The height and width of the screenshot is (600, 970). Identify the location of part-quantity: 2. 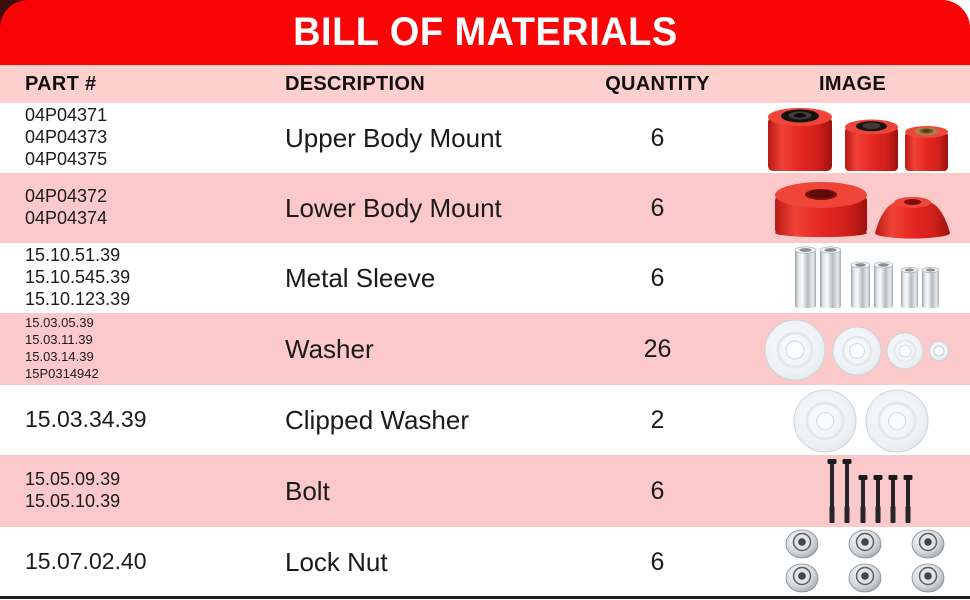
(657, 419).